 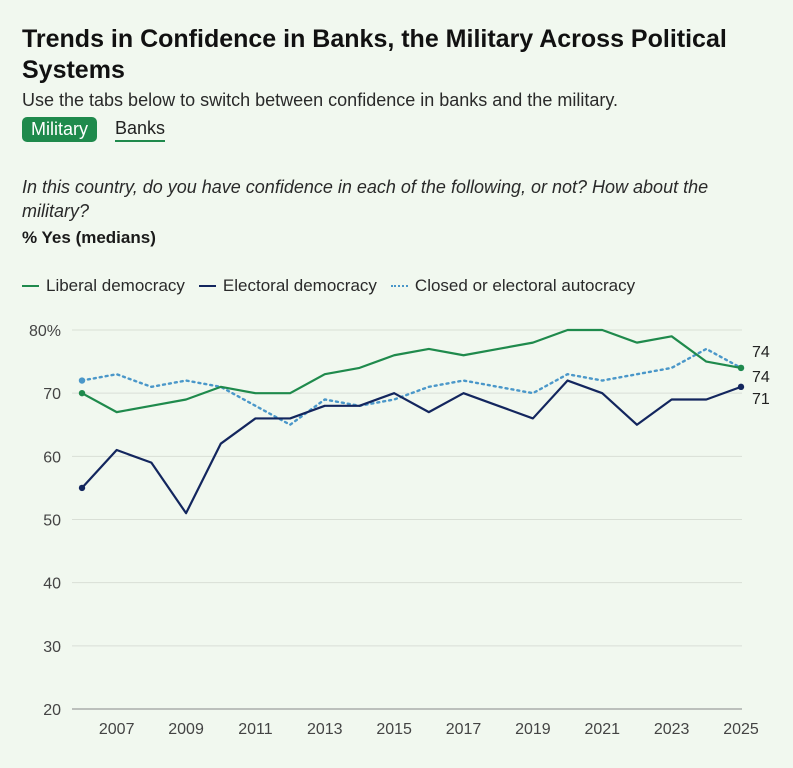 I want to click on legend-item-electoral: Electoral democracy, so click(x=287, y=286).